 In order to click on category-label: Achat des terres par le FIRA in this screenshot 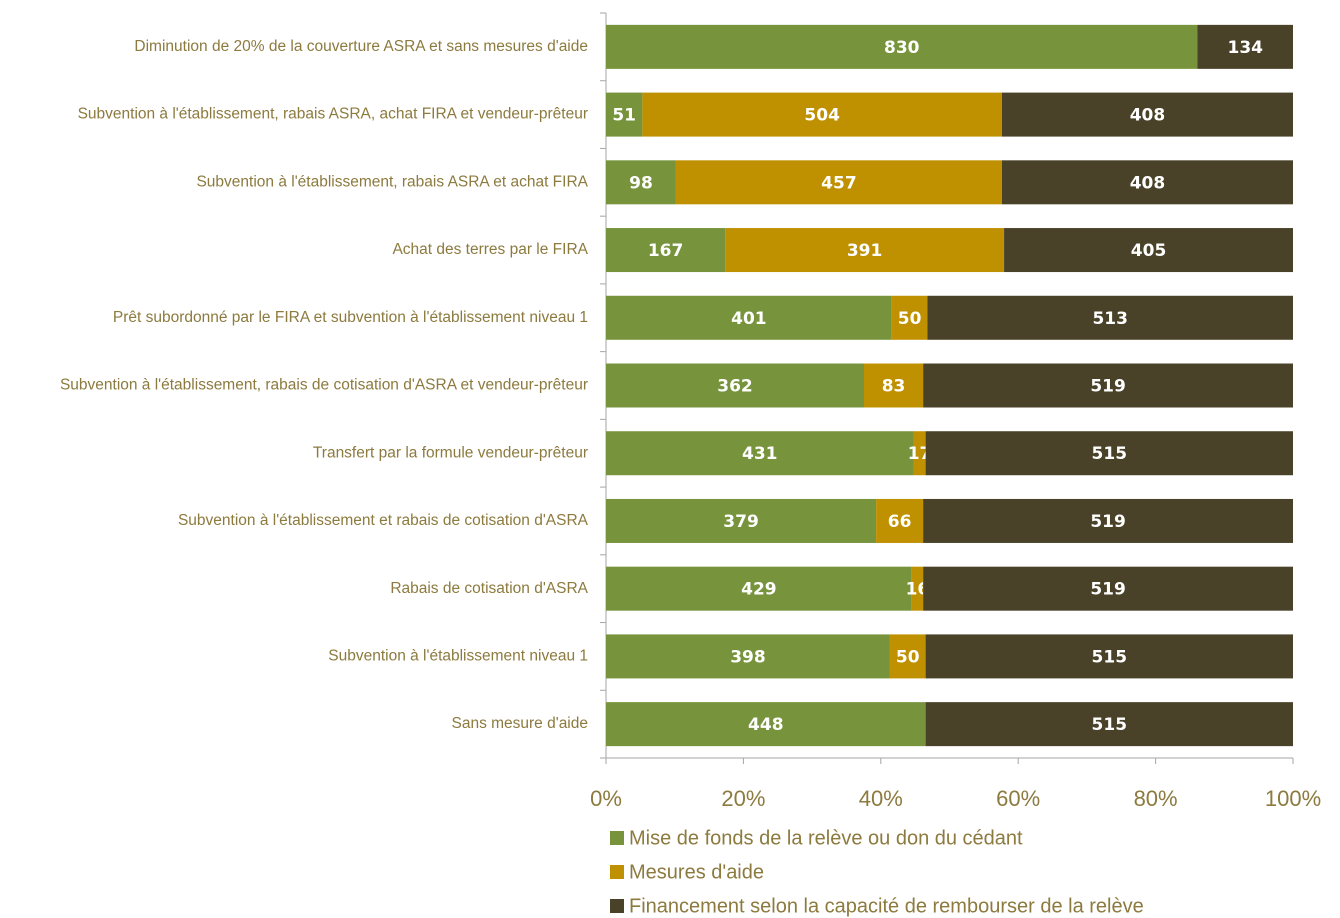, I will do `click(490, 249)`.